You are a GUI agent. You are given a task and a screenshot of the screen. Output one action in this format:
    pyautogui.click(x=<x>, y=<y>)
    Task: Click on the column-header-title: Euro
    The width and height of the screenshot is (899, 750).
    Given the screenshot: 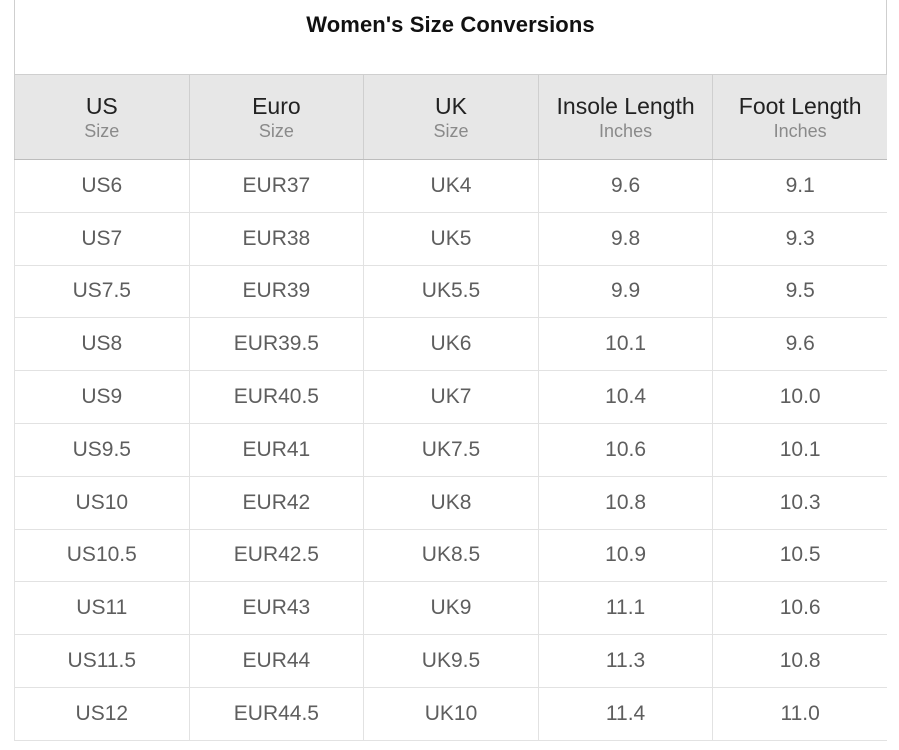 What is the action you would take?
    pyautogui.click(x=276, y=105)
    